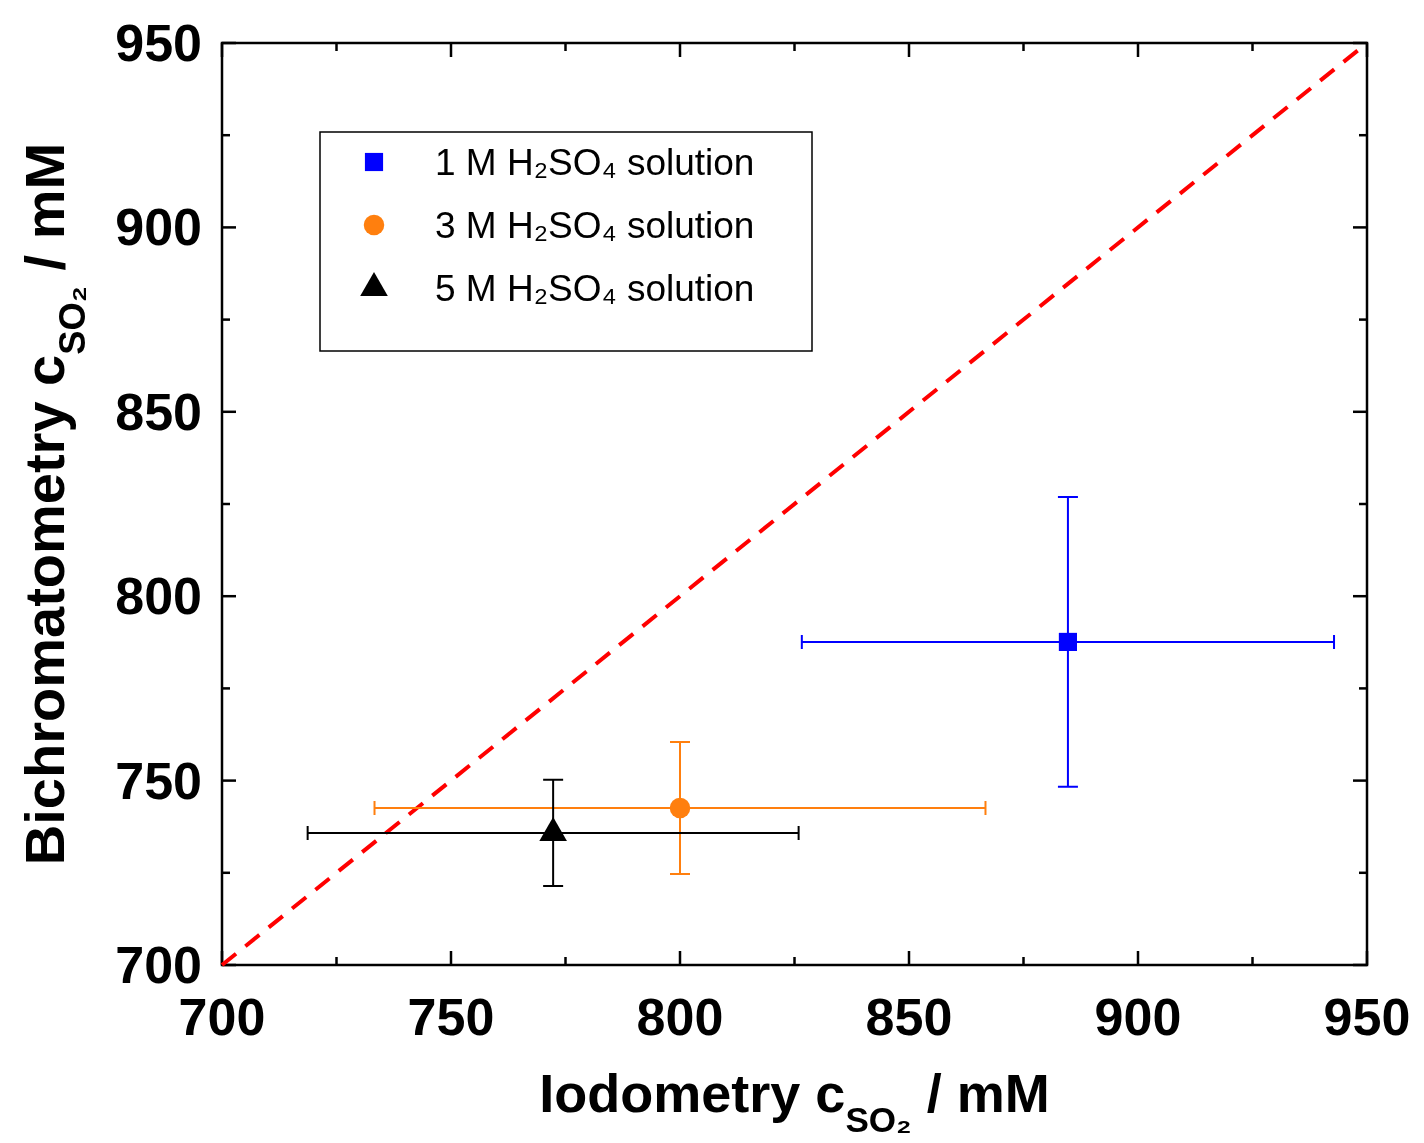 The width and height of the screenshot is (1424, 1143). Describe the element at coordinates (595, 225) in the screenshot. I see `legend-label: 3 M H₂SO₄ solution` at that location.